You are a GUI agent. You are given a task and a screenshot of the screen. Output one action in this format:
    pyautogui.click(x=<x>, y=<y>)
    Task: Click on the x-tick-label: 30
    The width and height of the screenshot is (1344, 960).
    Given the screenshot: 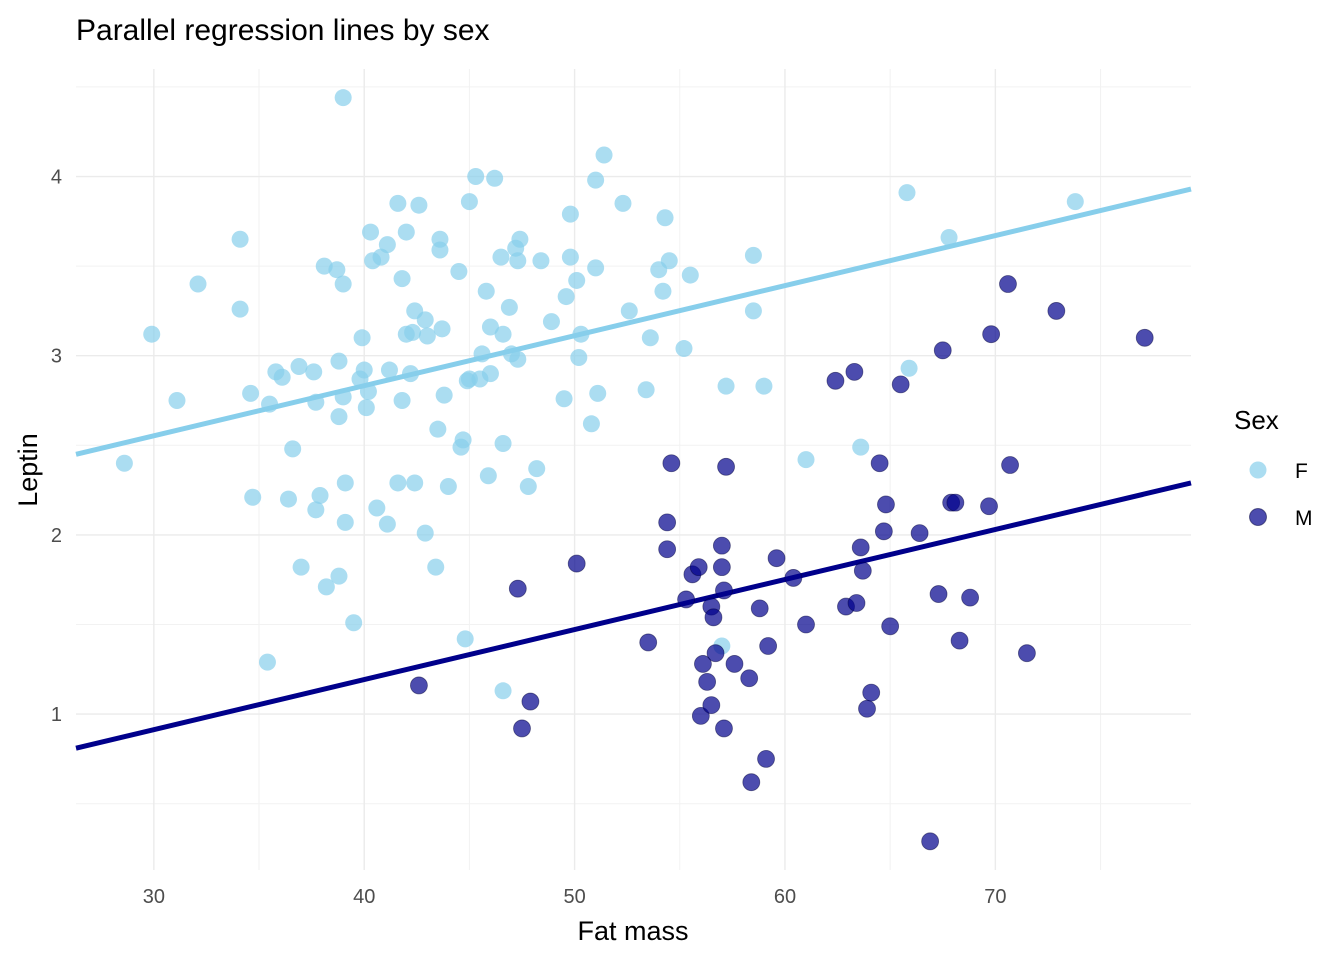 What is the action you would take?
    pyautogui.click(x=154, y=897)
    